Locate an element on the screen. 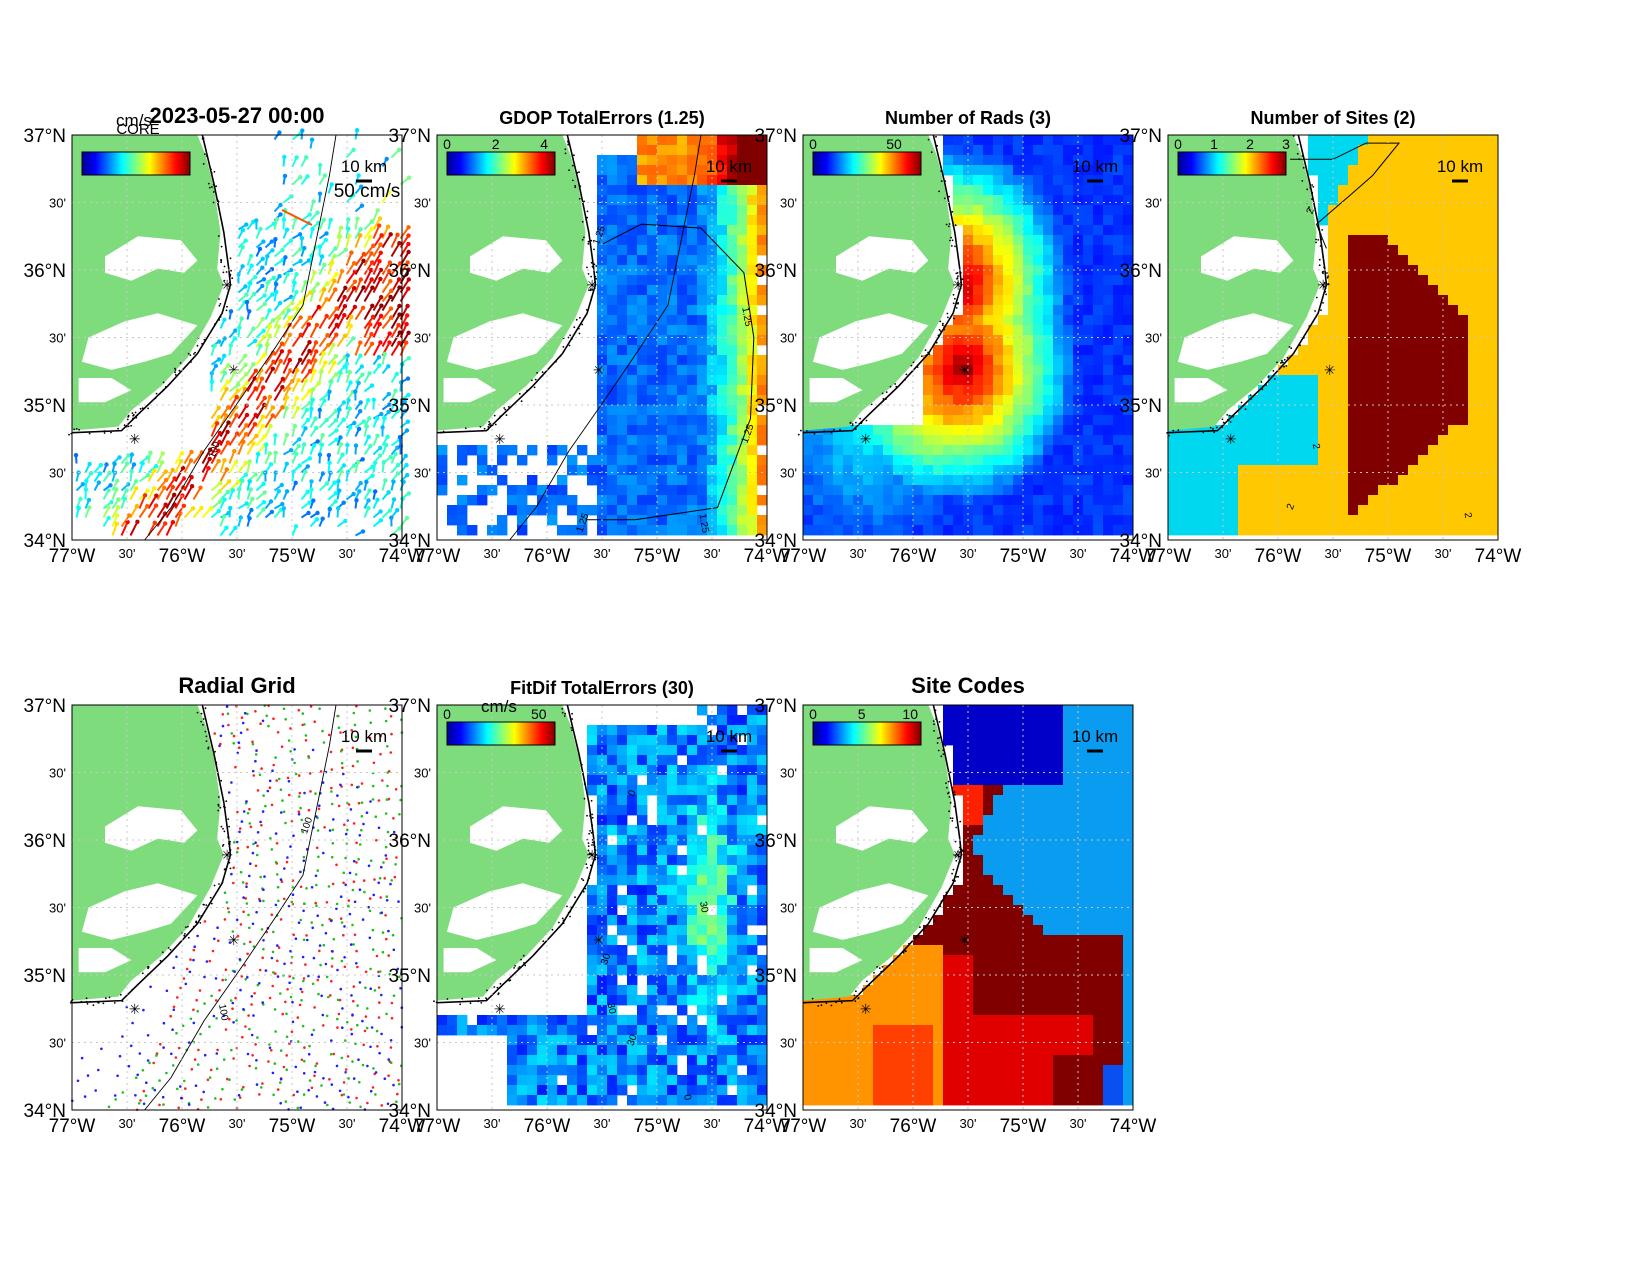 Image resolution: width=1650 pixels, height=1275 pixels. colorbar-tick: 0 is located at coordinates (447, 144).